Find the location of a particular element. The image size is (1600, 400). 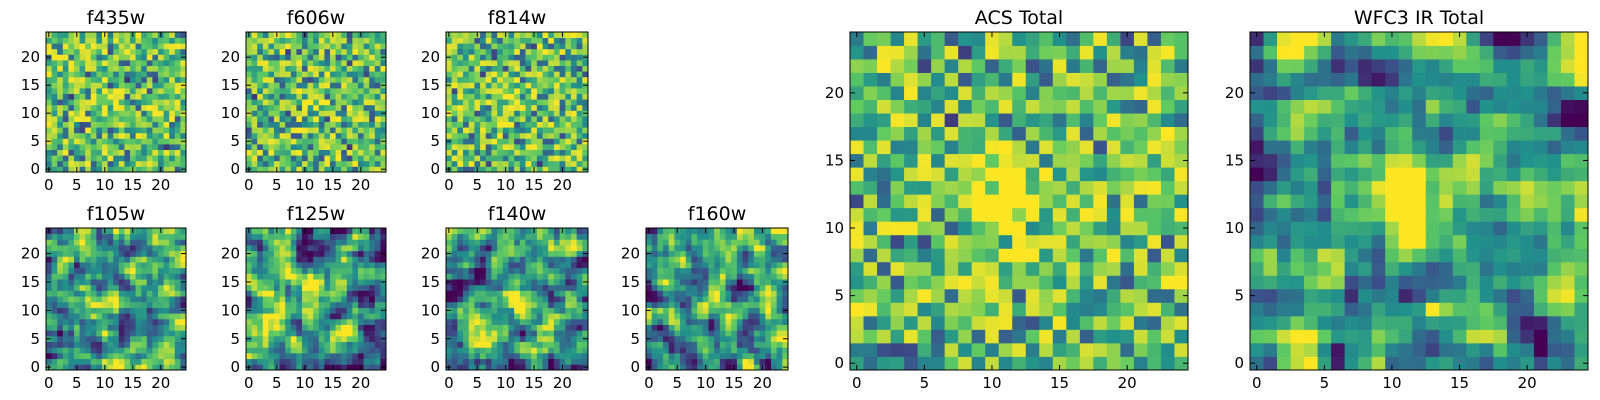

y-tick-label: 5 is located at coordinates (235, 141).